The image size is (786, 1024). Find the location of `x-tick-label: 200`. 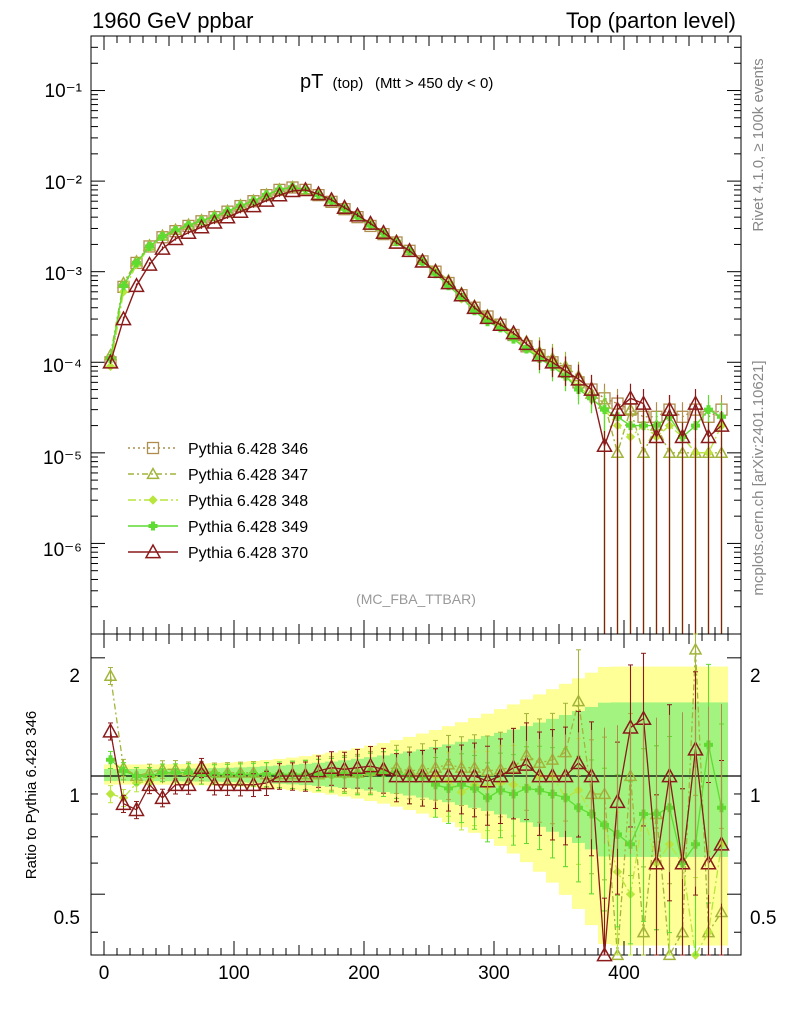

x-tick-label: 200 is located at coordinates (364, 973).